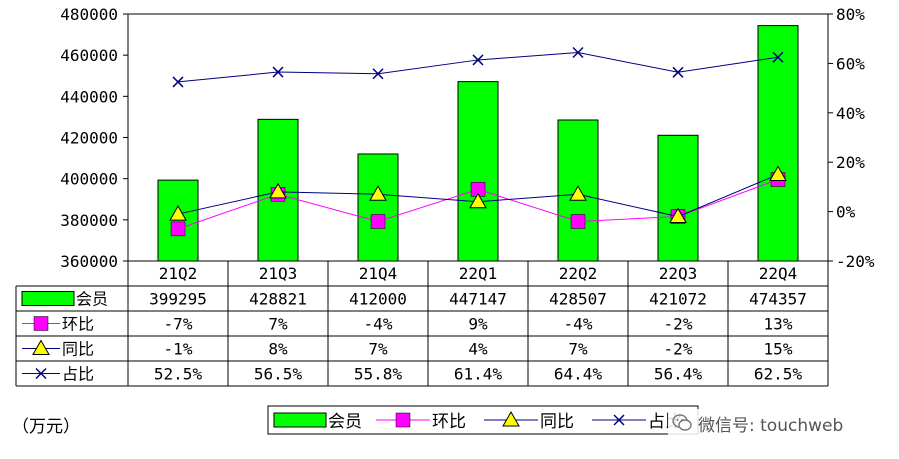  Describe the element at coordinates (557, 422) in the screenshot. I see `legend-label-同比: 同比` at that location.